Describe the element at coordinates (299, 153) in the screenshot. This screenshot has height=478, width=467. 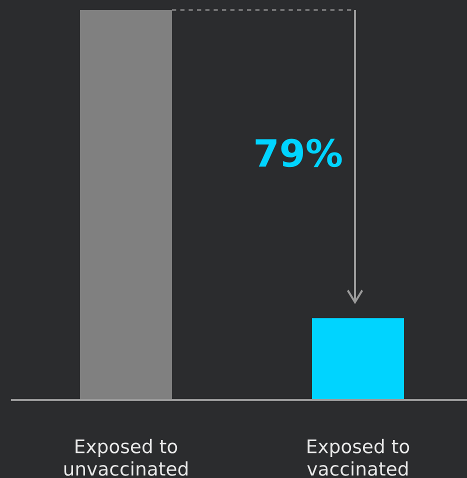
I see `annotation: 79%` at that location.